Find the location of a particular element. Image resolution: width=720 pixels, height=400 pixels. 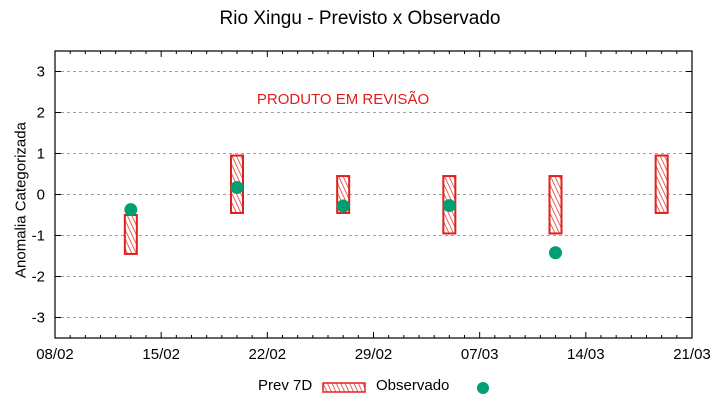

x-tick-label: 15/02 is located at coordinates (161, 354).